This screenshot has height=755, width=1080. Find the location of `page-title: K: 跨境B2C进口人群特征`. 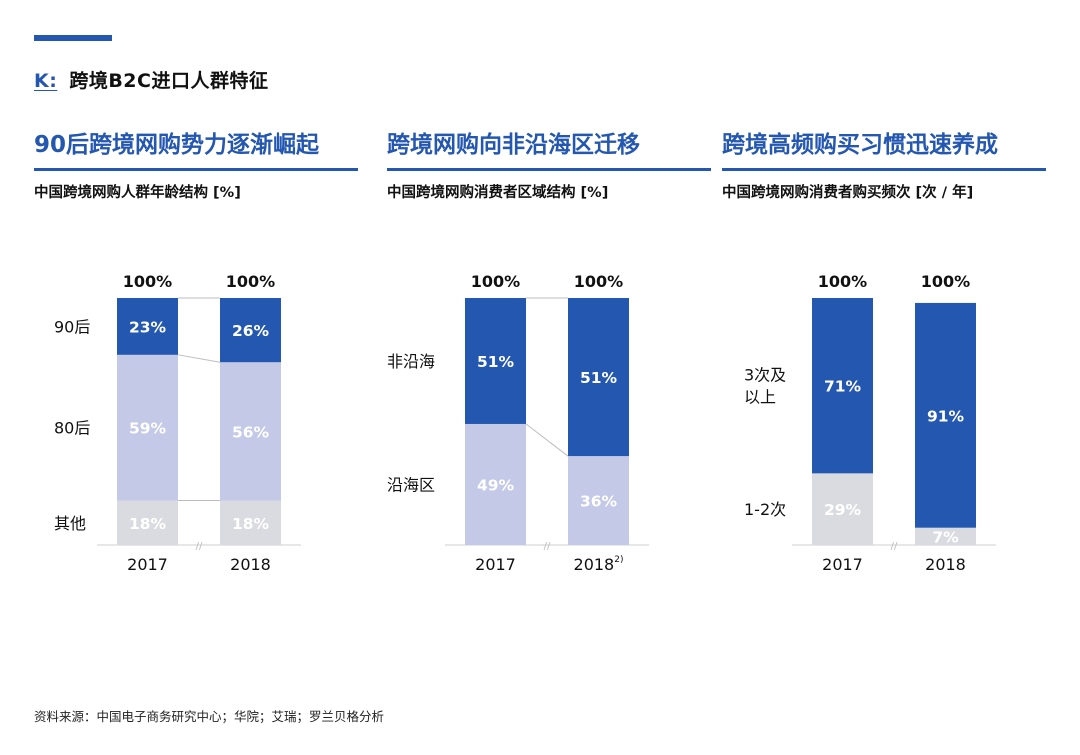

page-title: K: 跨境B2C进口人群特征 is located at coordinates (151, 79).